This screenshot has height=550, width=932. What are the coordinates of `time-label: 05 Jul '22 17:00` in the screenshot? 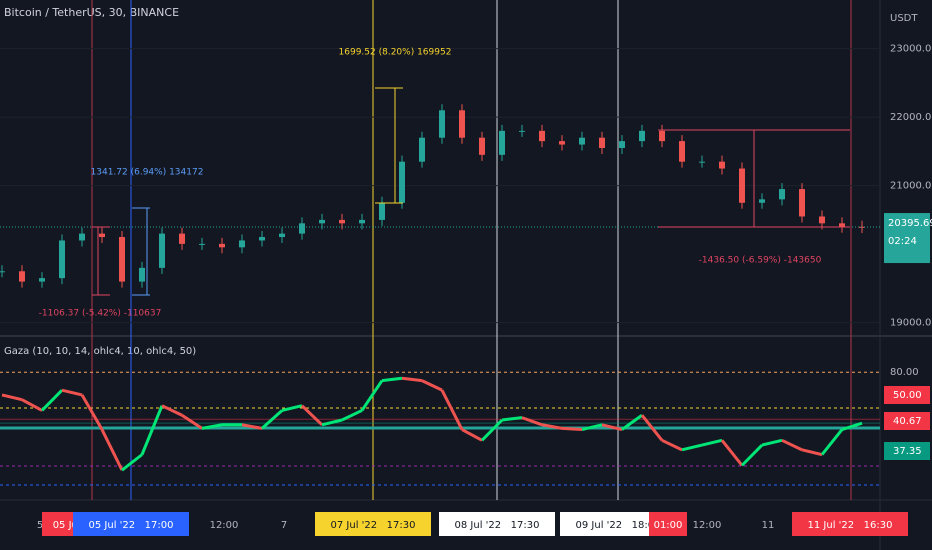 It's located at (131, 525).